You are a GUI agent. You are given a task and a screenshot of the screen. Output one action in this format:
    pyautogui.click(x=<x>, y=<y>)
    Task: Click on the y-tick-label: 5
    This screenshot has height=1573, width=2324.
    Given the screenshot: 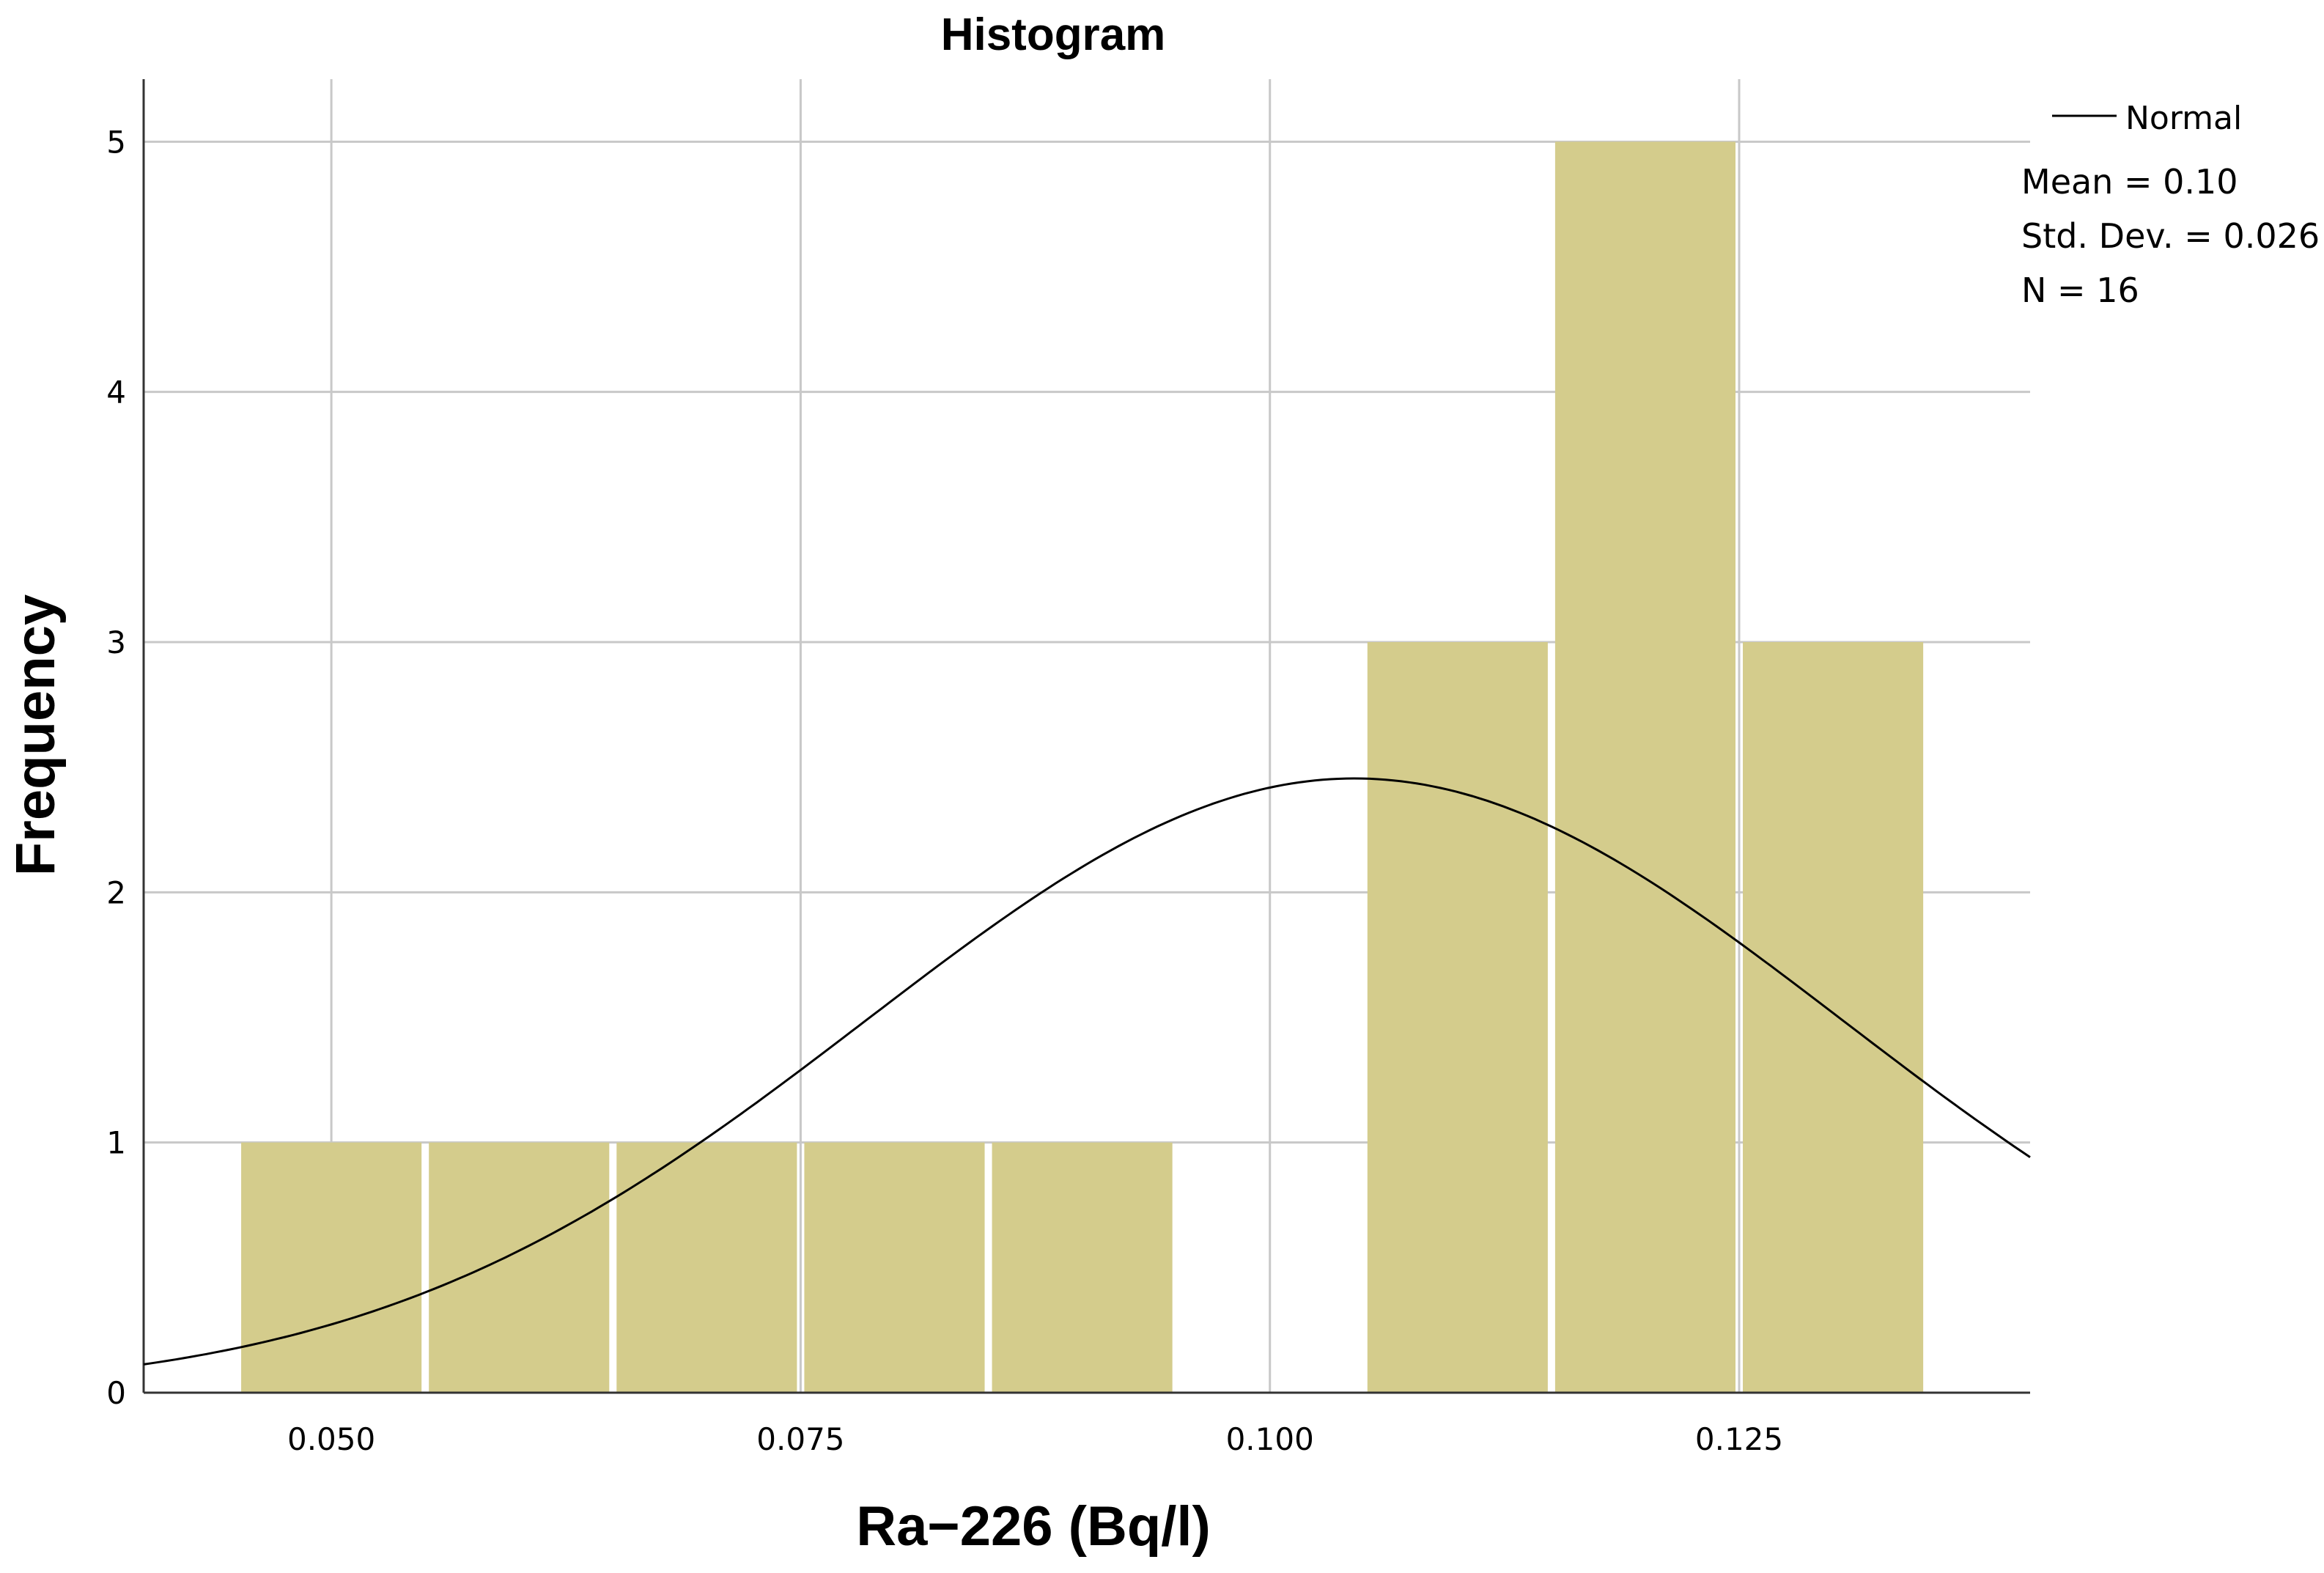 What is the action you would take?
    pyautogui.click(x=116, y=142)
    